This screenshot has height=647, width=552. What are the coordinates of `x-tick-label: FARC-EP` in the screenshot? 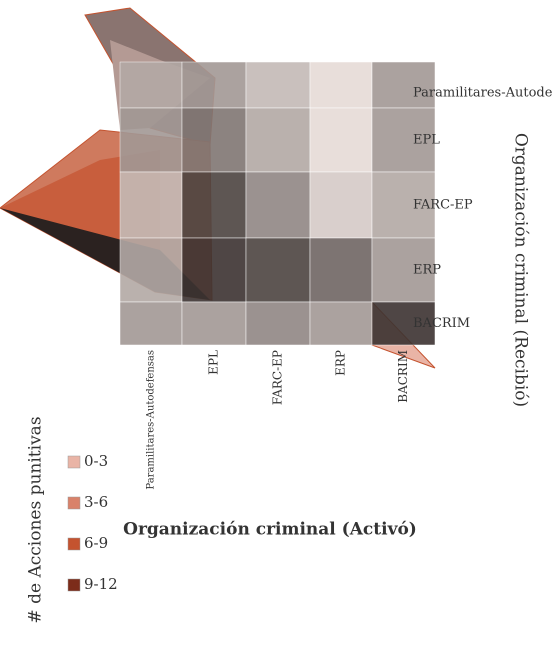 It's located at (278, 377).